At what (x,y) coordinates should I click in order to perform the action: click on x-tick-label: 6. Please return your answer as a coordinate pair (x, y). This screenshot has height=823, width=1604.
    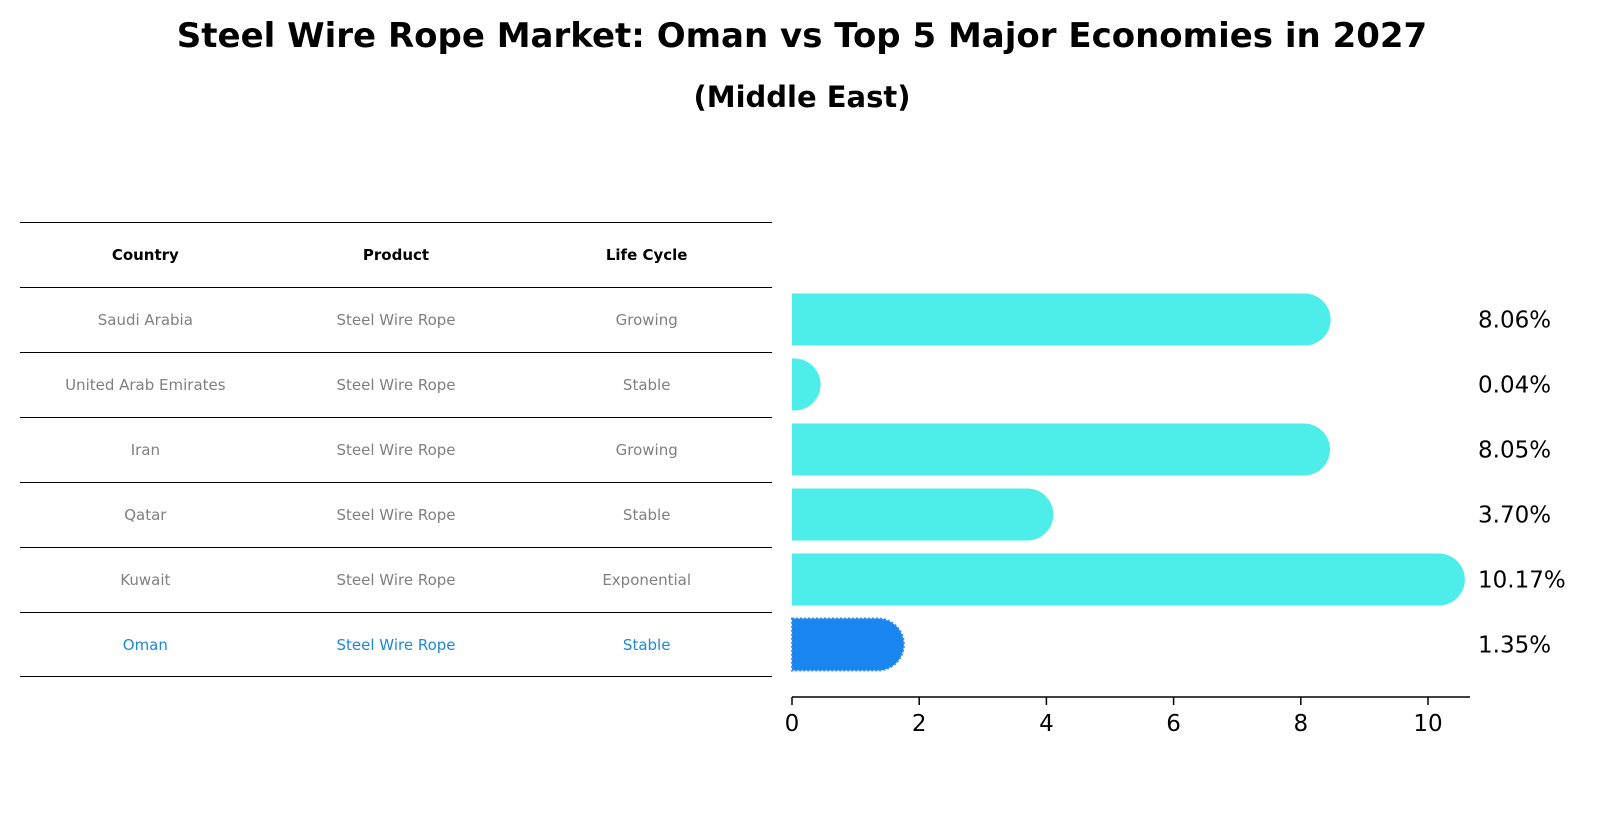
    Looking at the image, I should click on (1173, 724).